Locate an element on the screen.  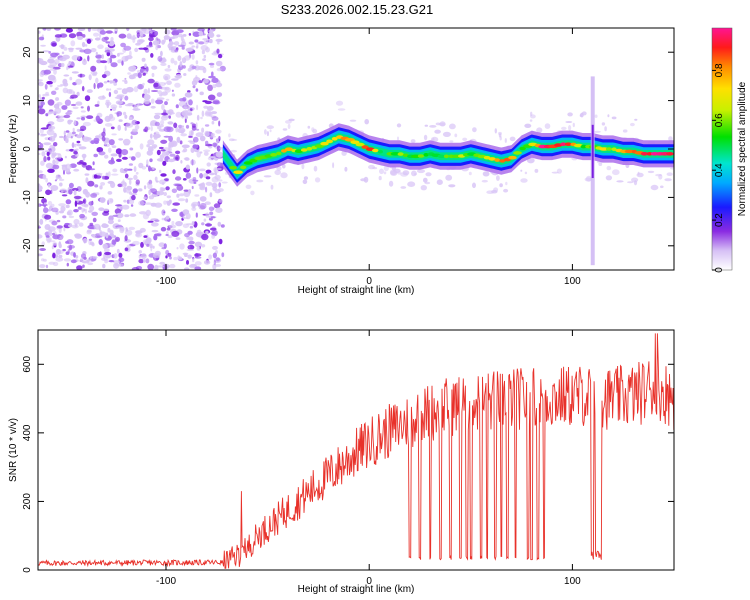
figure-title: S233.2026.002.15.23.G21 is located at coordinates (357, 9).